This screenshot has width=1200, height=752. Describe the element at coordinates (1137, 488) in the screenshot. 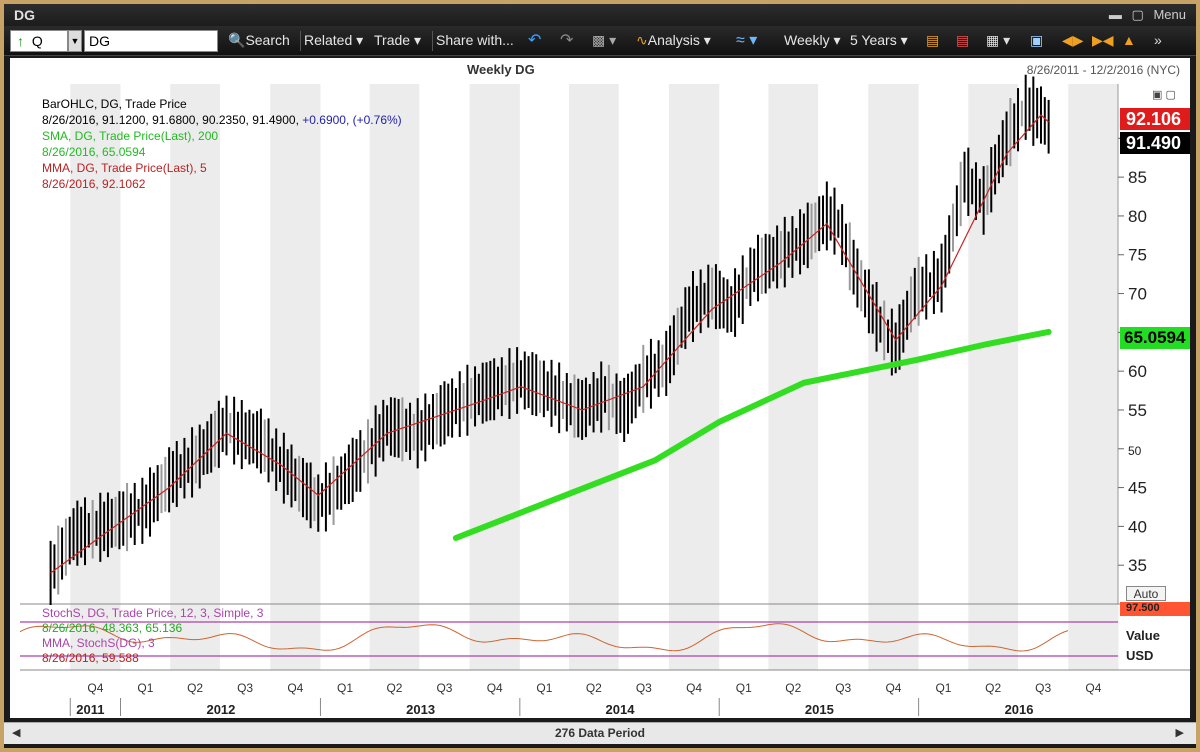

I see `y-tick-label: 45` at that location.